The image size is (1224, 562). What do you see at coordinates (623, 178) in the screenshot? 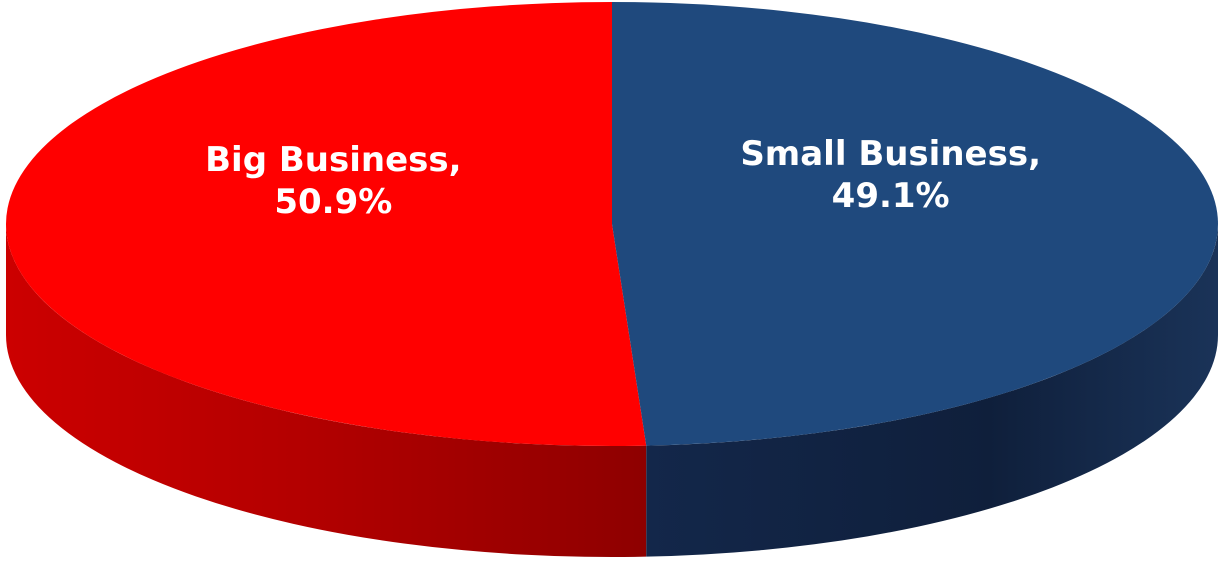
I see `pie-labels: Big Business, 50.9% Small Business, 49.1%` at bounding box center [623, 178].